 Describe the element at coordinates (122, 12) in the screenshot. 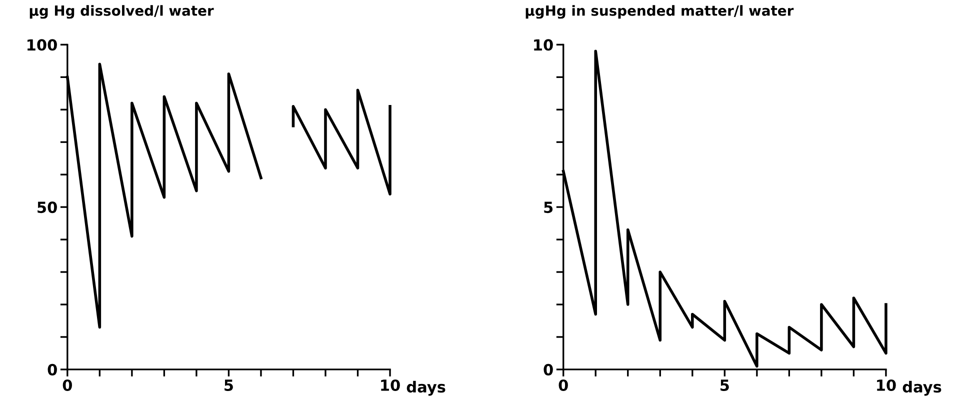

I see `y-axis-title: µg Hg dissolved/l water` at that location.